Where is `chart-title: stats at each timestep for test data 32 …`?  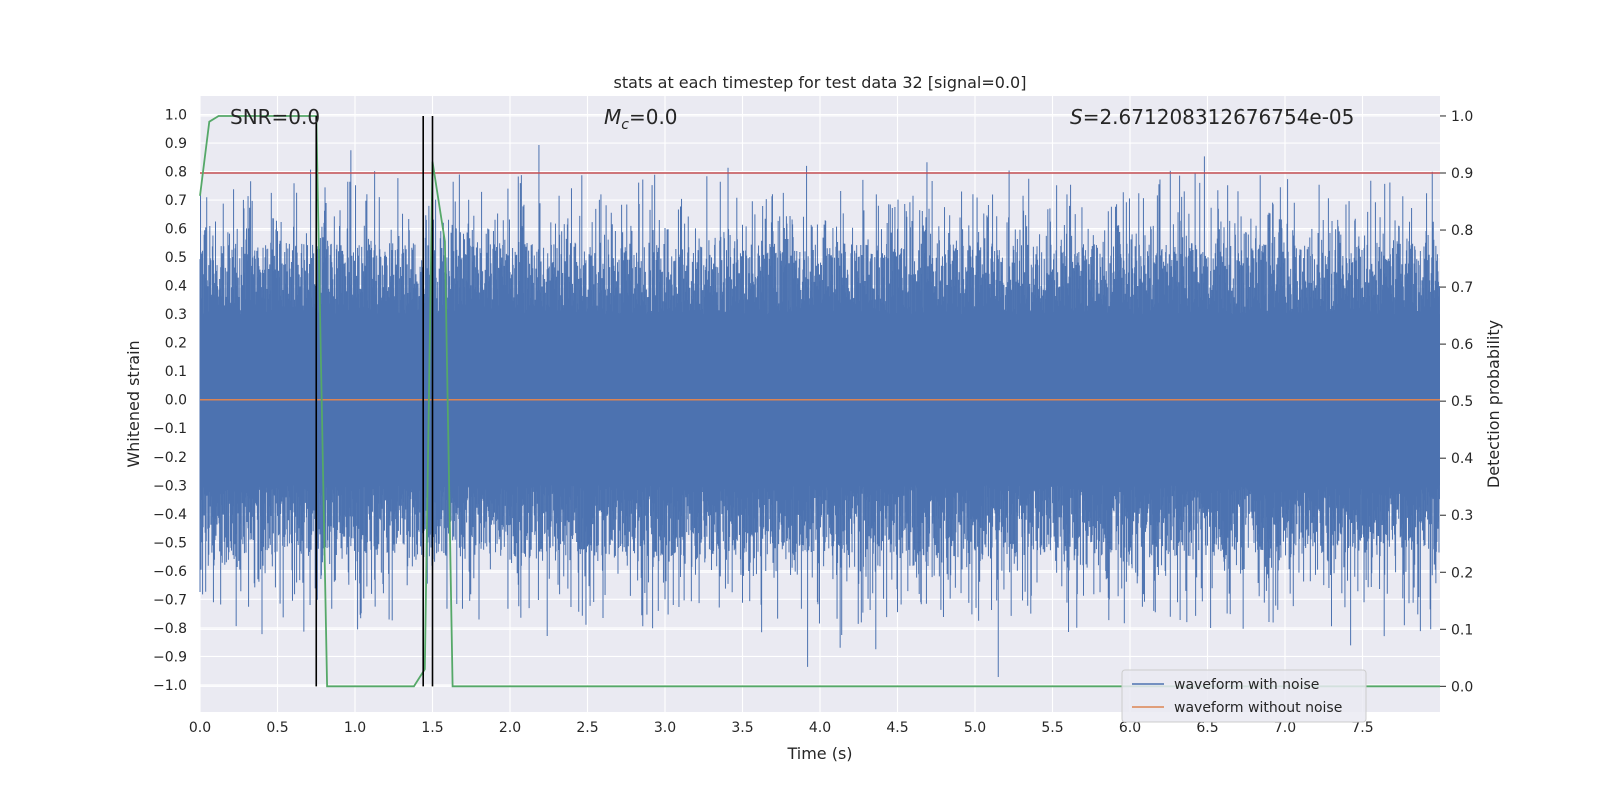 chart-title: stats at each timestep for test data 32 … is located at coordinates (820, 82).